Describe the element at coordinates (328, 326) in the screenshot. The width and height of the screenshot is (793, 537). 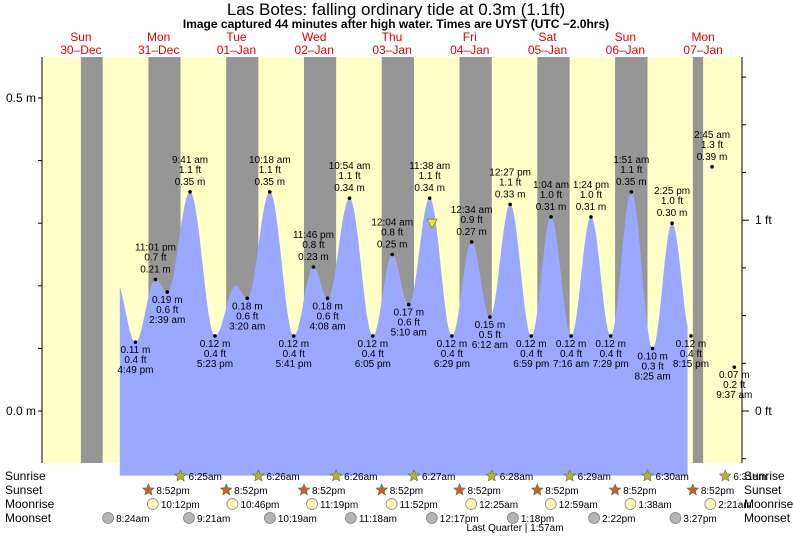
I see `low-tide-time: 4:08 am` at that location.